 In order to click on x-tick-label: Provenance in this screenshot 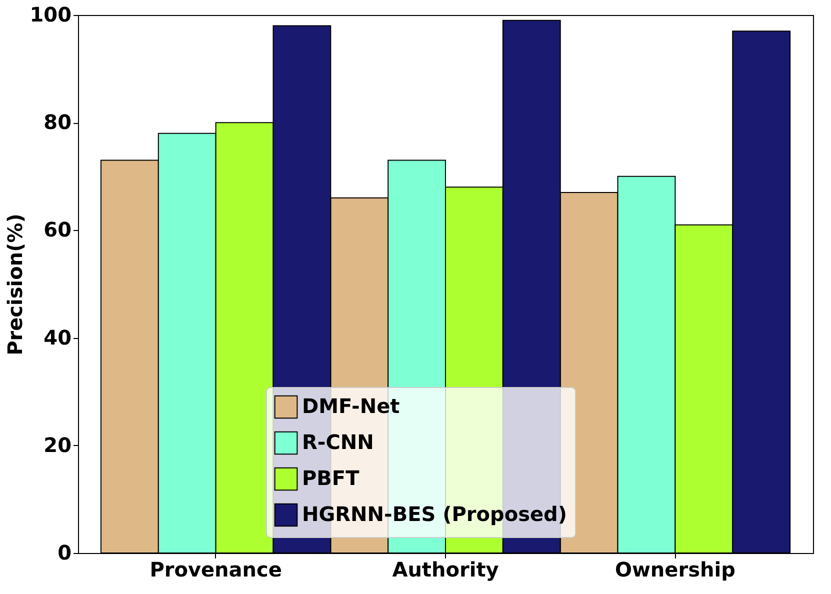, I will do `click(216, 570)`.